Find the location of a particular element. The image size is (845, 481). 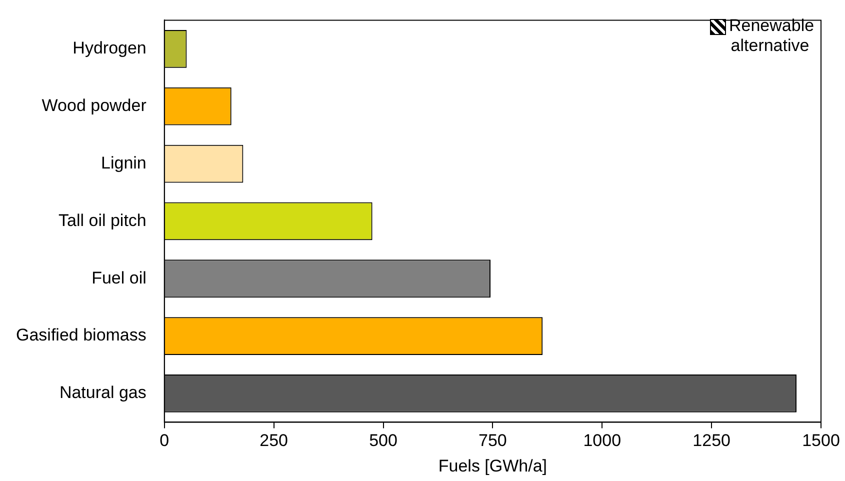

x-axis-title: Fuels [GWh/a] is located at coordinates (493, 466).